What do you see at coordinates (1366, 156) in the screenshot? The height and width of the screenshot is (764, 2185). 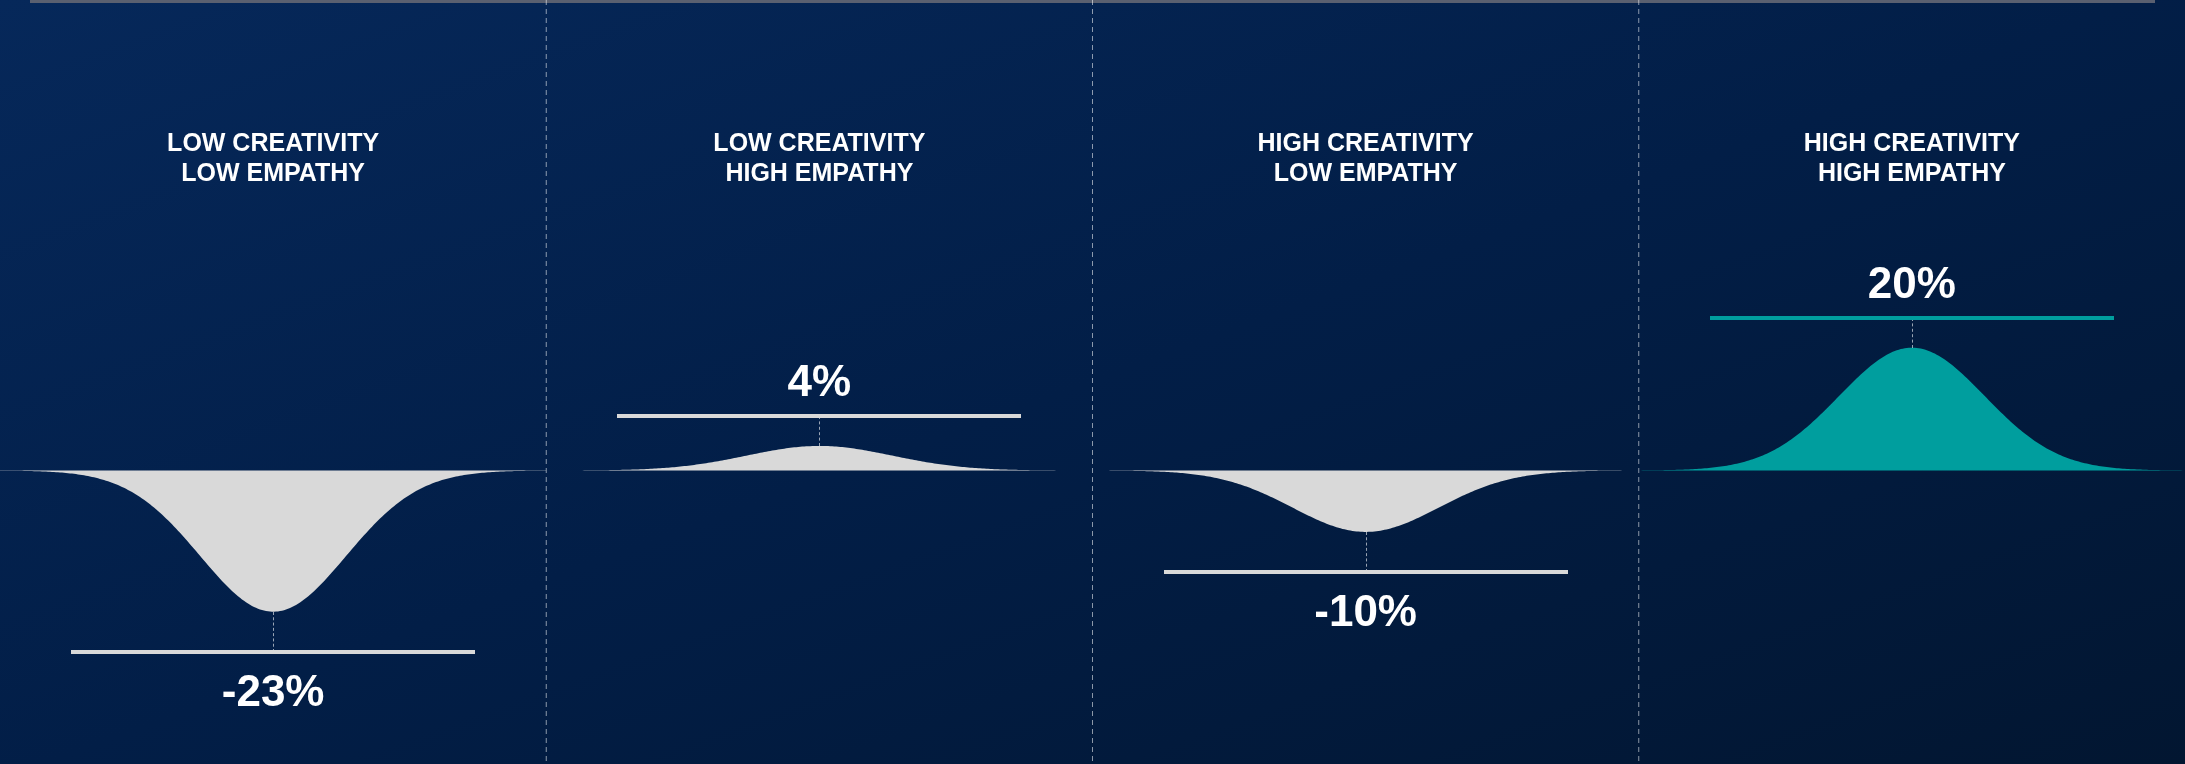 I see `category-label: HIGH CREATIVITY LOW EMPATHY` at bounding box center [1366, 156].